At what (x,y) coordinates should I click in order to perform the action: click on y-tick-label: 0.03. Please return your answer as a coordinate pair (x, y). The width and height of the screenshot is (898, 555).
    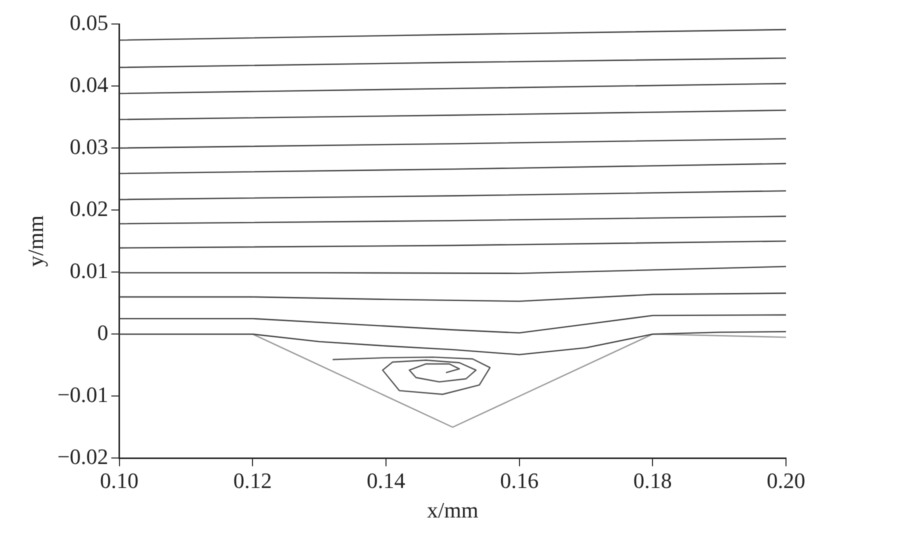
    Looking at the image, I should click on (89, 146).